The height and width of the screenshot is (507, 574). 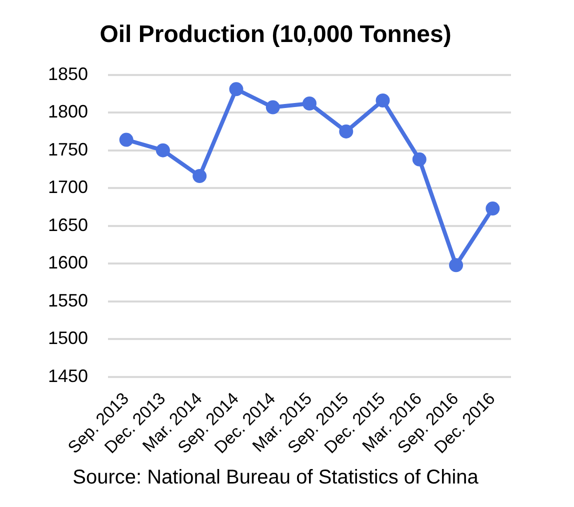 What do you see at coordinates (68, 376) in the screenshot?
I see `y-tick-label: 1450` at bounding box center [68, 376].